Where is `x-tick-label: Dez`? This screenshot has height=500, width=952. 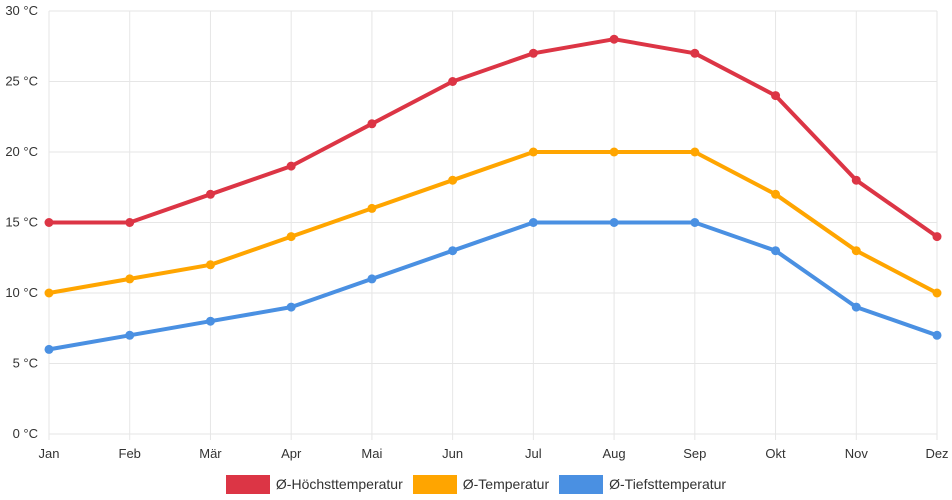 x-tick-label: Dez is located at coordinates (936, 453).